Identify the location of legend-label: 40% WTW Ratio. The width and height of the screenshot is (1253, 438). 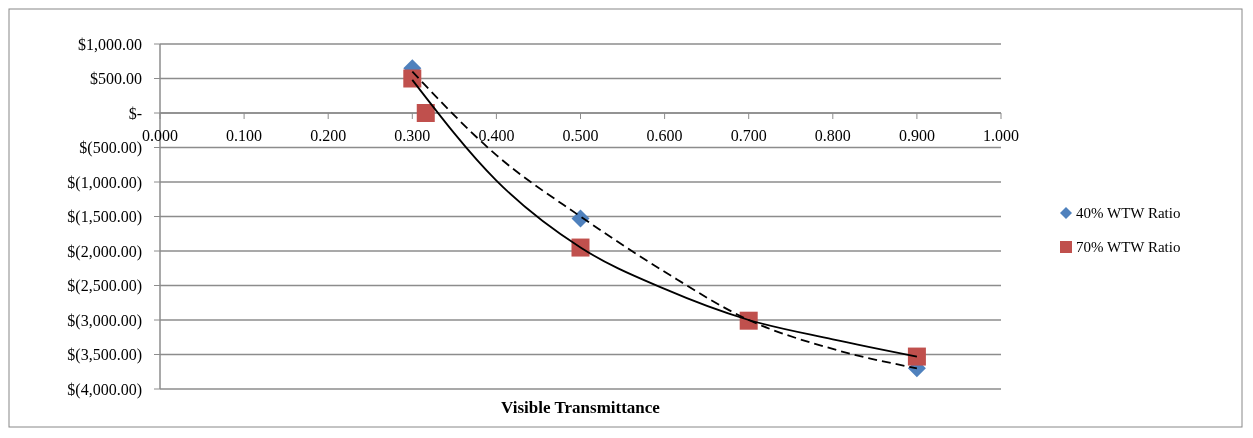
(1128, 213).